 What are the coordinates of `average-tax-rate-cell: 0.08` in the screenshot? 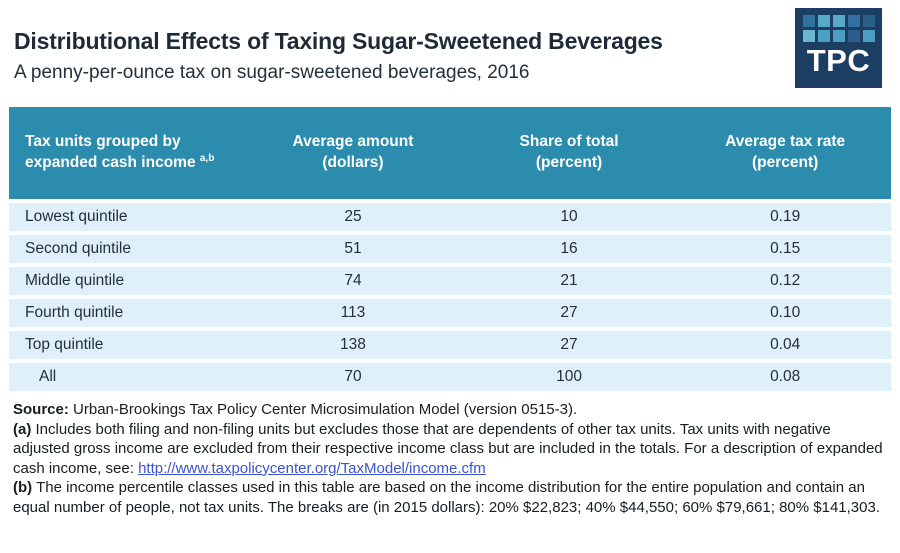 It's located at (785, 377).